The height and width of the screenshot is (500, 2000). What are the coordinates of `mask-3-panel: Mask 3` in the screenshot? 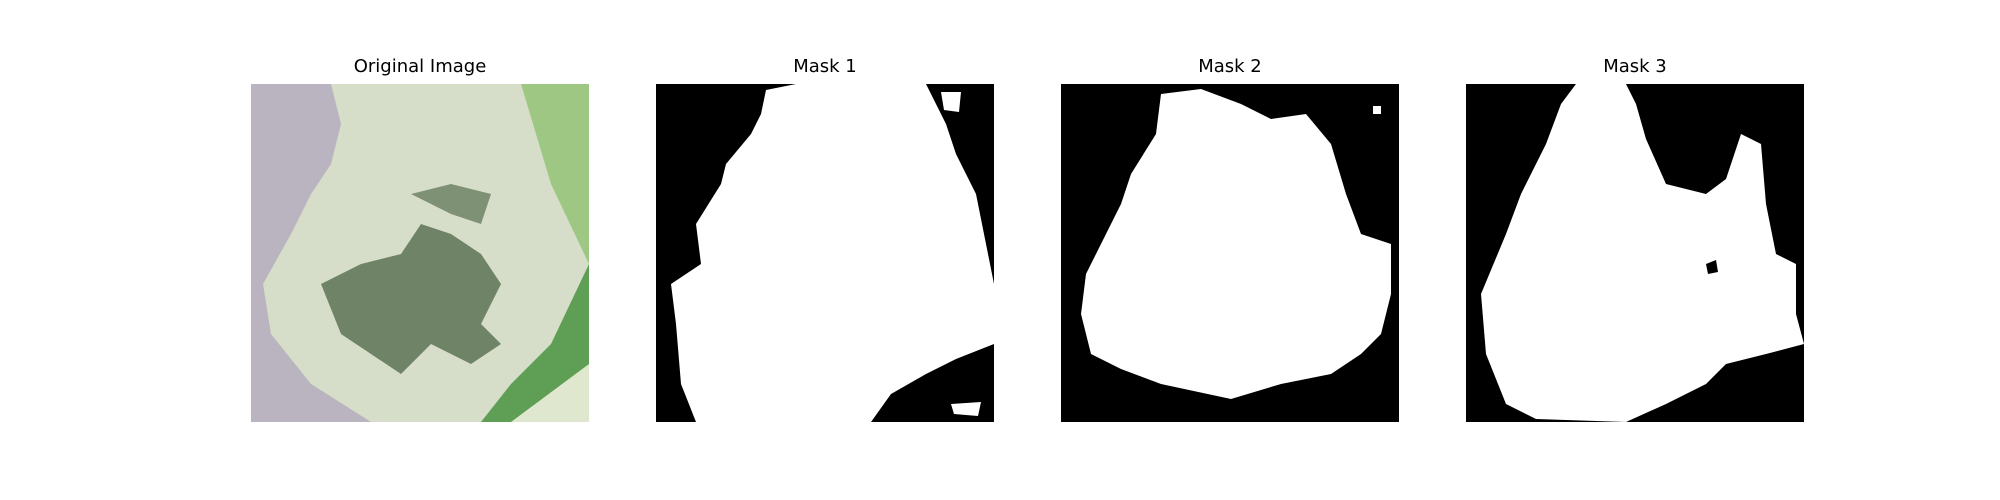 It's located at (1635, 239).